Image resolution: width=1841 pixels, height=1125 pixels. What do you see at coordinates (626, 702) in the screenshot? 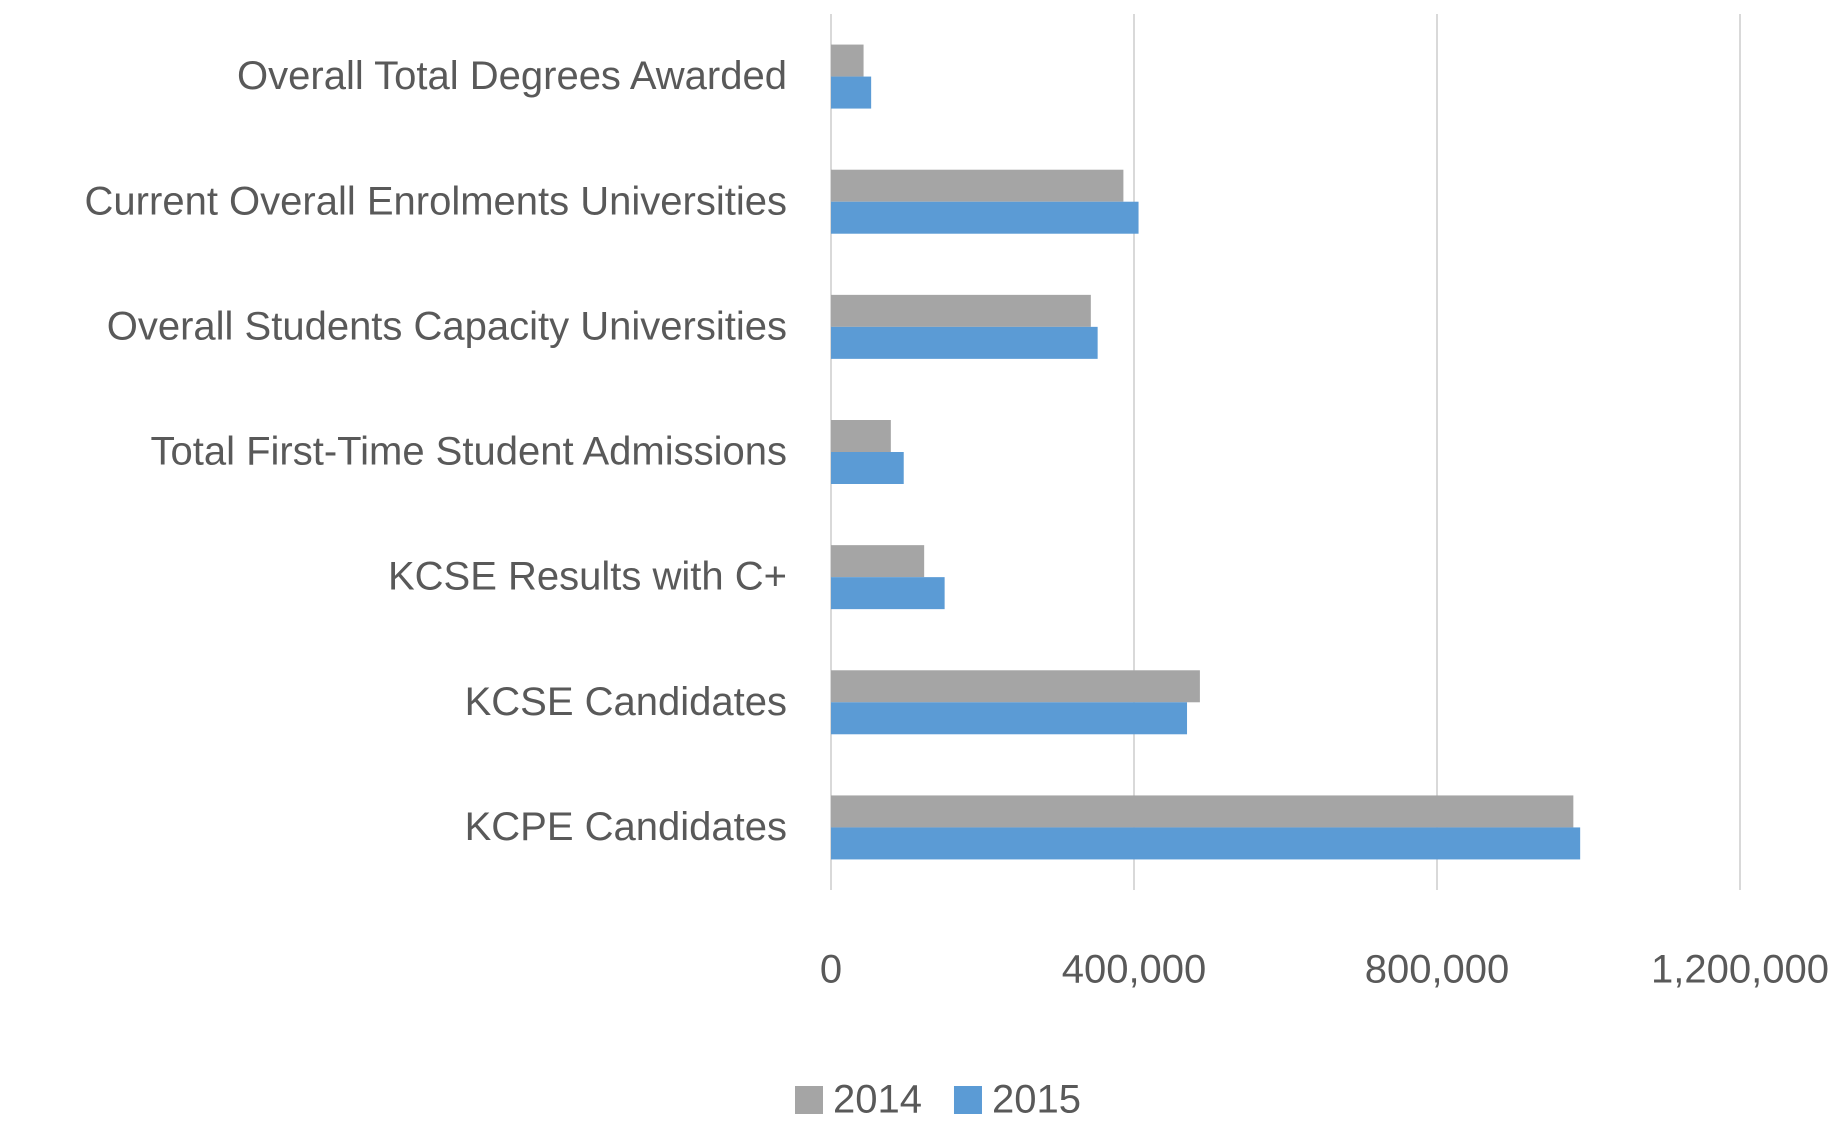
I see `y-tick-label: KCSE Candidates` at bounding box center [626, 702].